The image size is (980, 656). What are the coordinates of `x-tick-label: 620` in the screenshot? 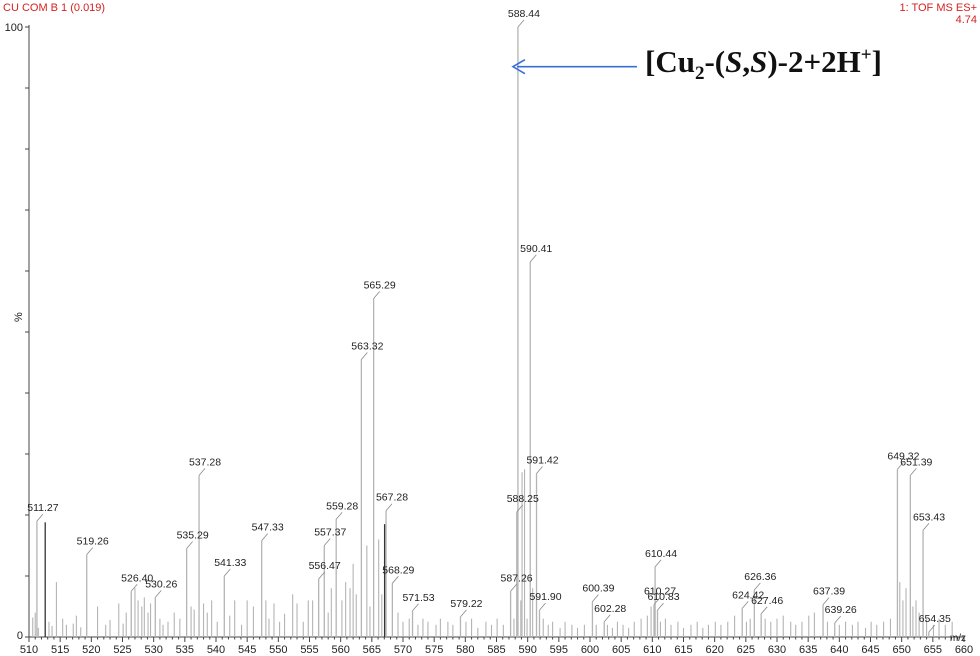 It's located at (714, 650).